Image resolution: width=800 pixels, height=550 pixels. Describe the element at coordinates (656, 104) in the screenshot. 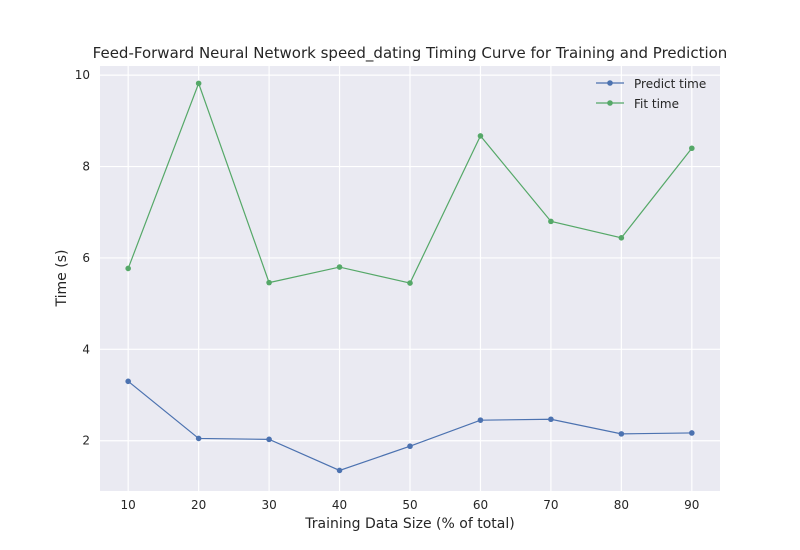

I see `legend-label-fit: Fit time` at that location.